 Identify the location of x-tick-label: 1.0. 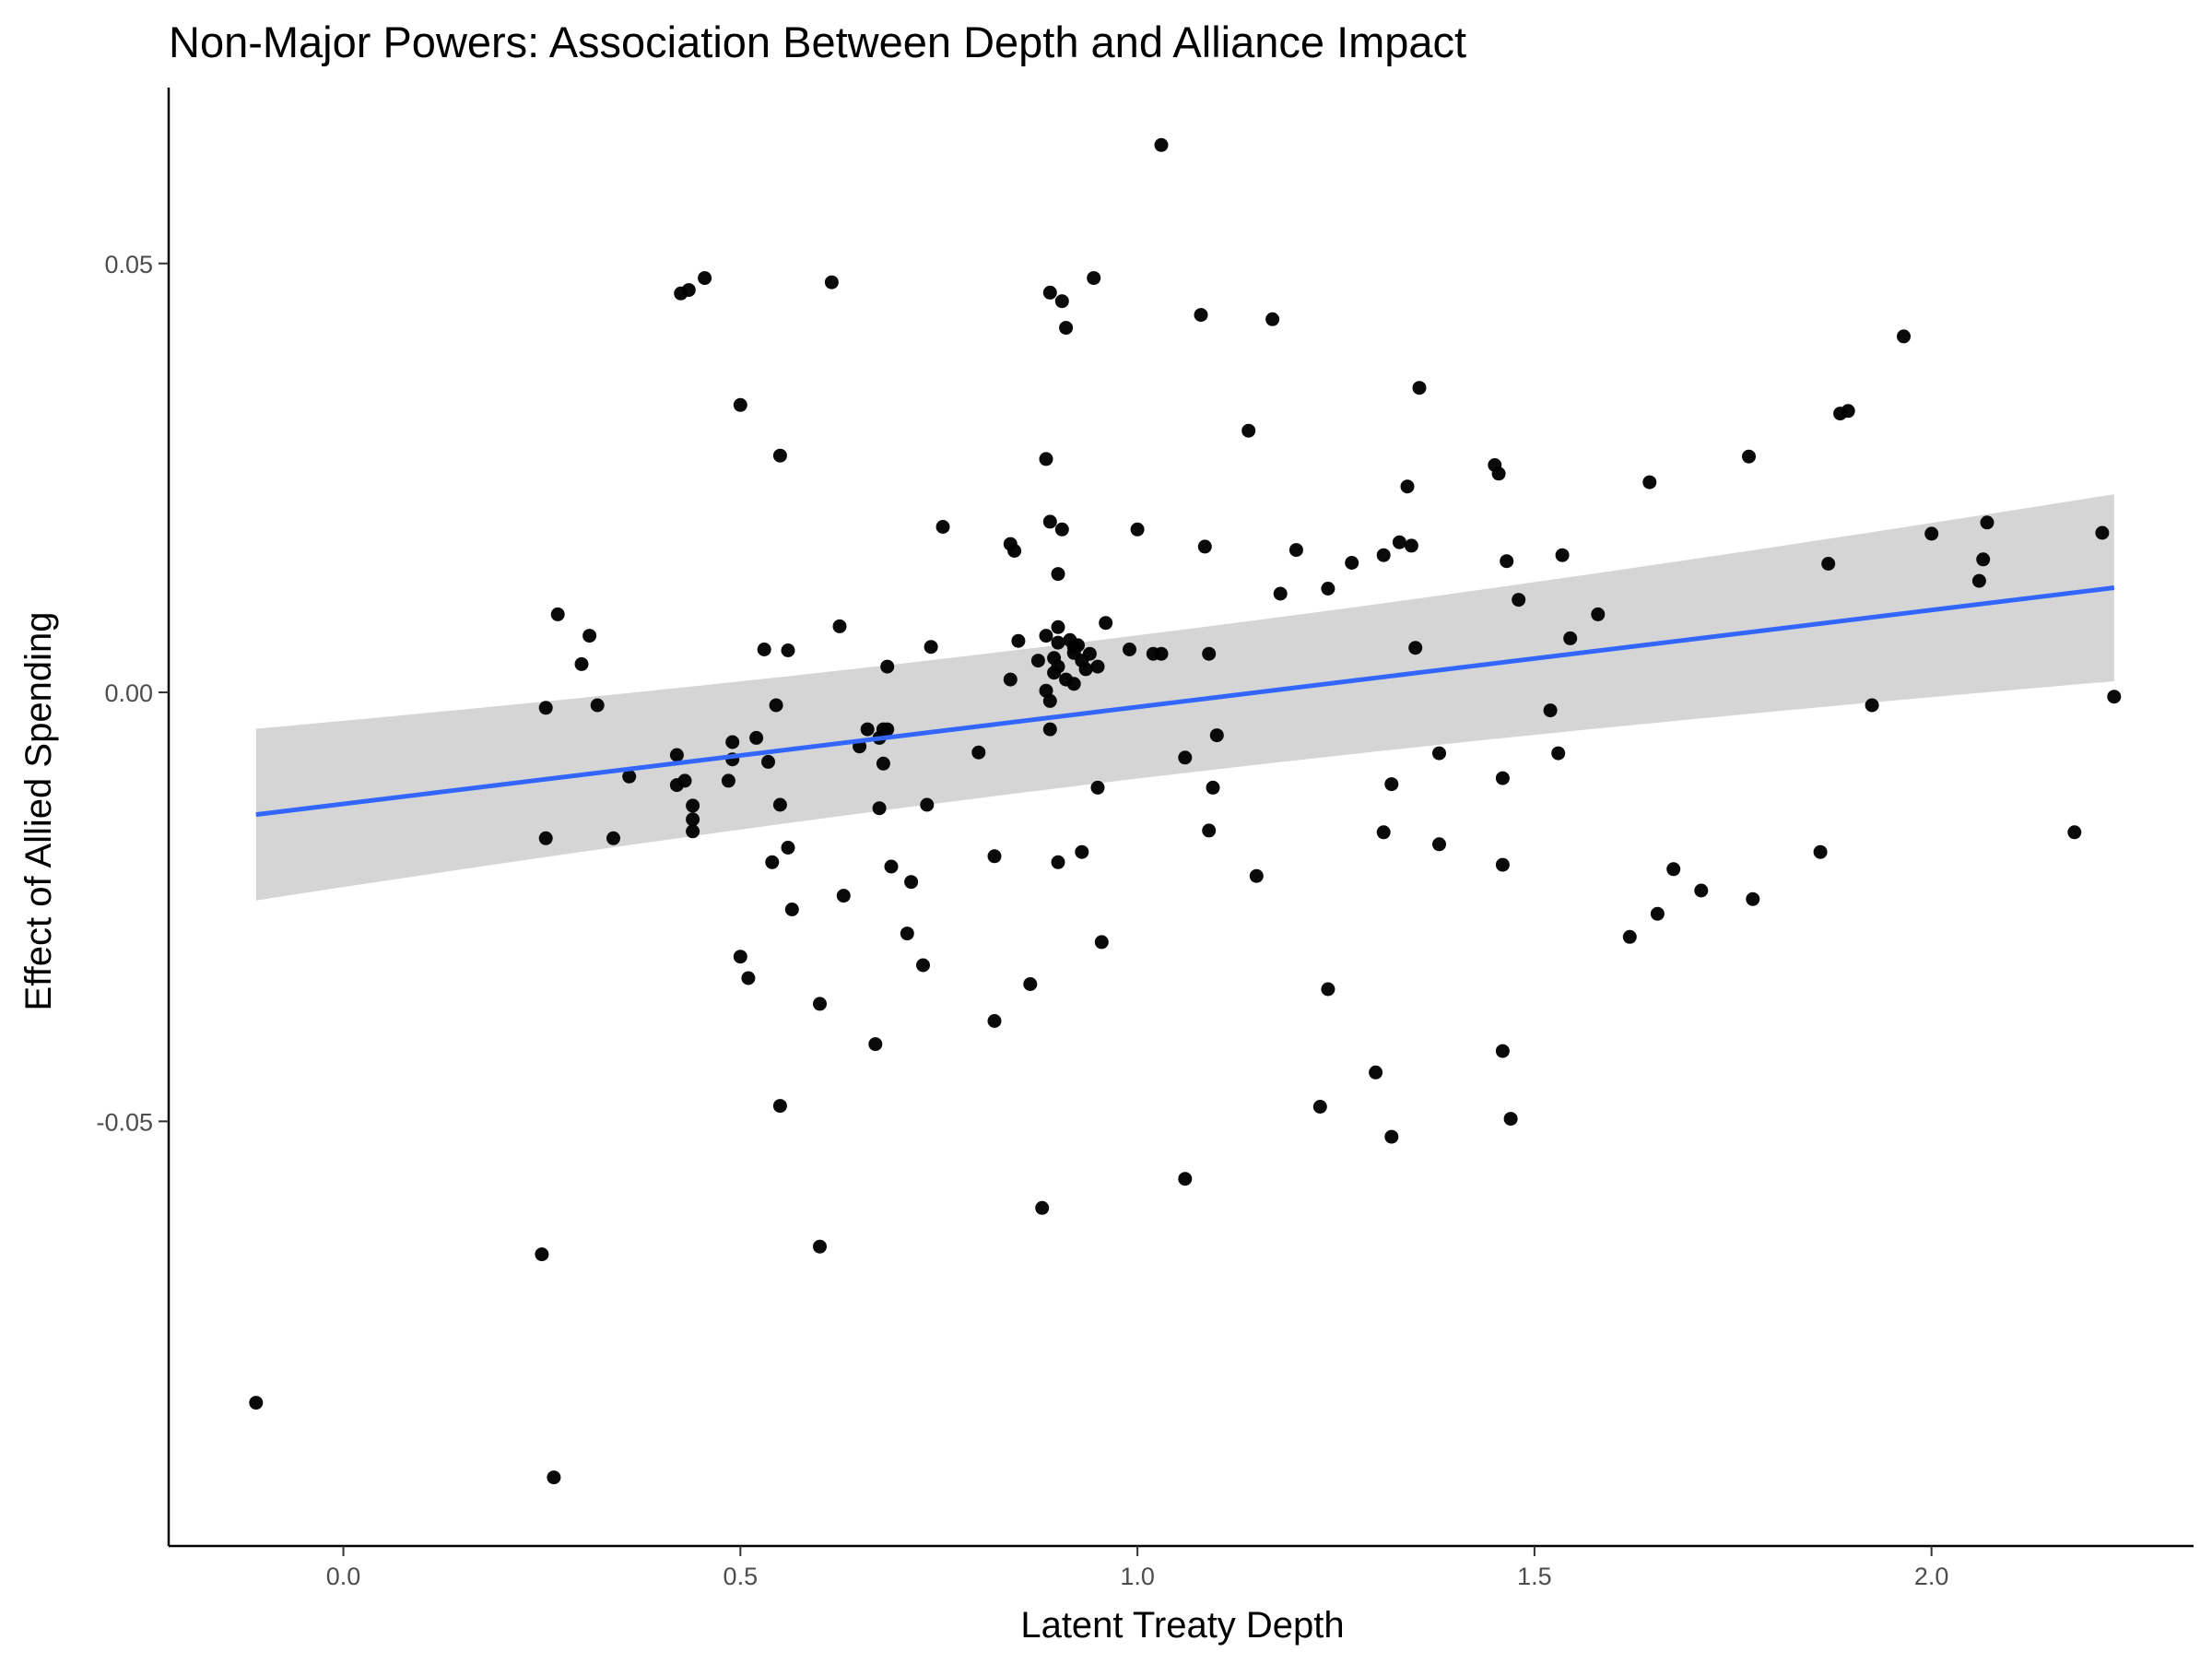
(1137, 1576).